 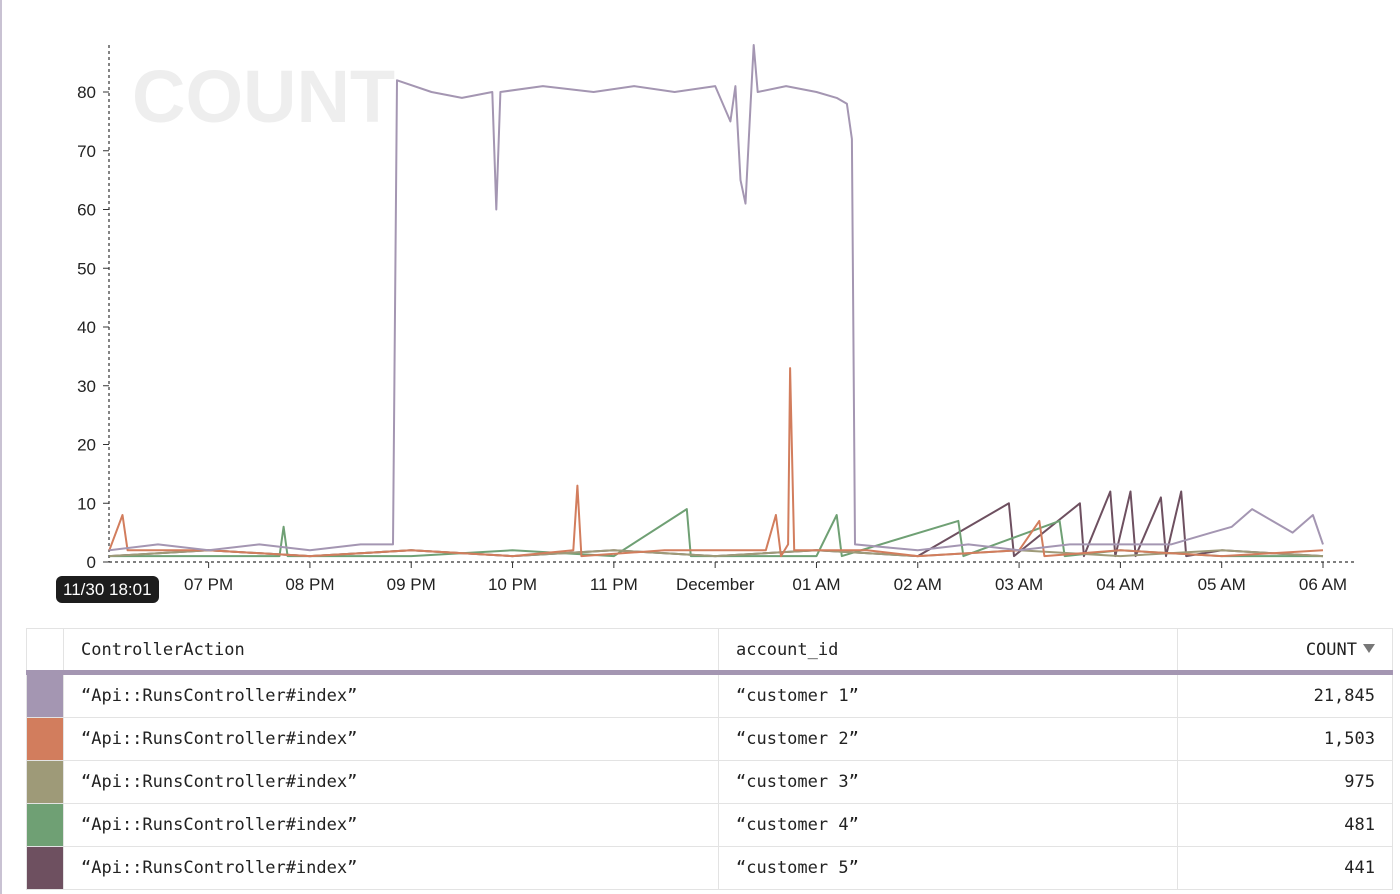 I want to click on header-controller-action: ControllerAction, so click(x=391, y=651).